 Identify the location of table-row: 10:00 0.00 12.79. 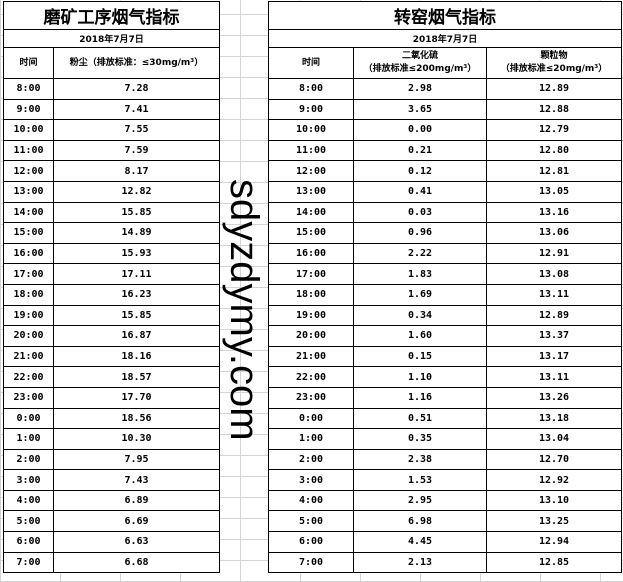
(445, 130).